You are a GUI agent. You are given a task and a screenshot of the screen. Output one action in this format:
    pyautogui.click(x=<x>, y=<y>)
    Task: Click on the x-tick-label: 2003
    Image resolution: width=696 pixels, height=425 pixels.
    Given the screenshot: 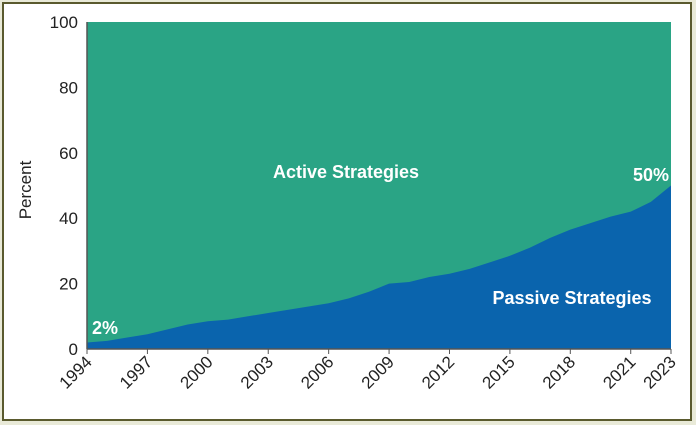 What is the action you would take?
    pyautogui.click(x=257, y=372)
    